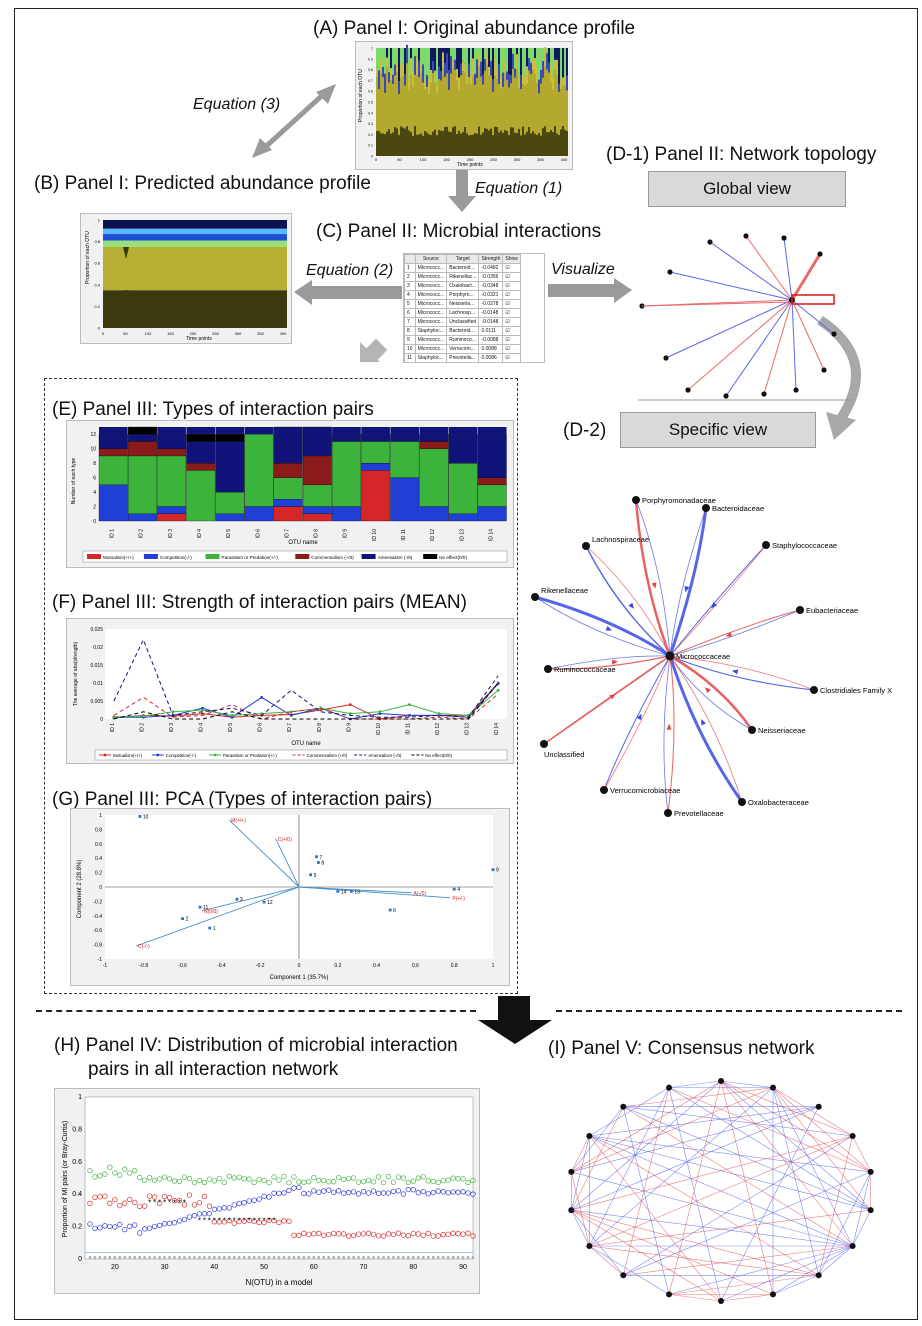 This screenshot has width=922, height=1326. What do you see at coordinates (491, 349) in the screenshot?
I see `table-cell: 0.0088` at bounding box center [491, 349].